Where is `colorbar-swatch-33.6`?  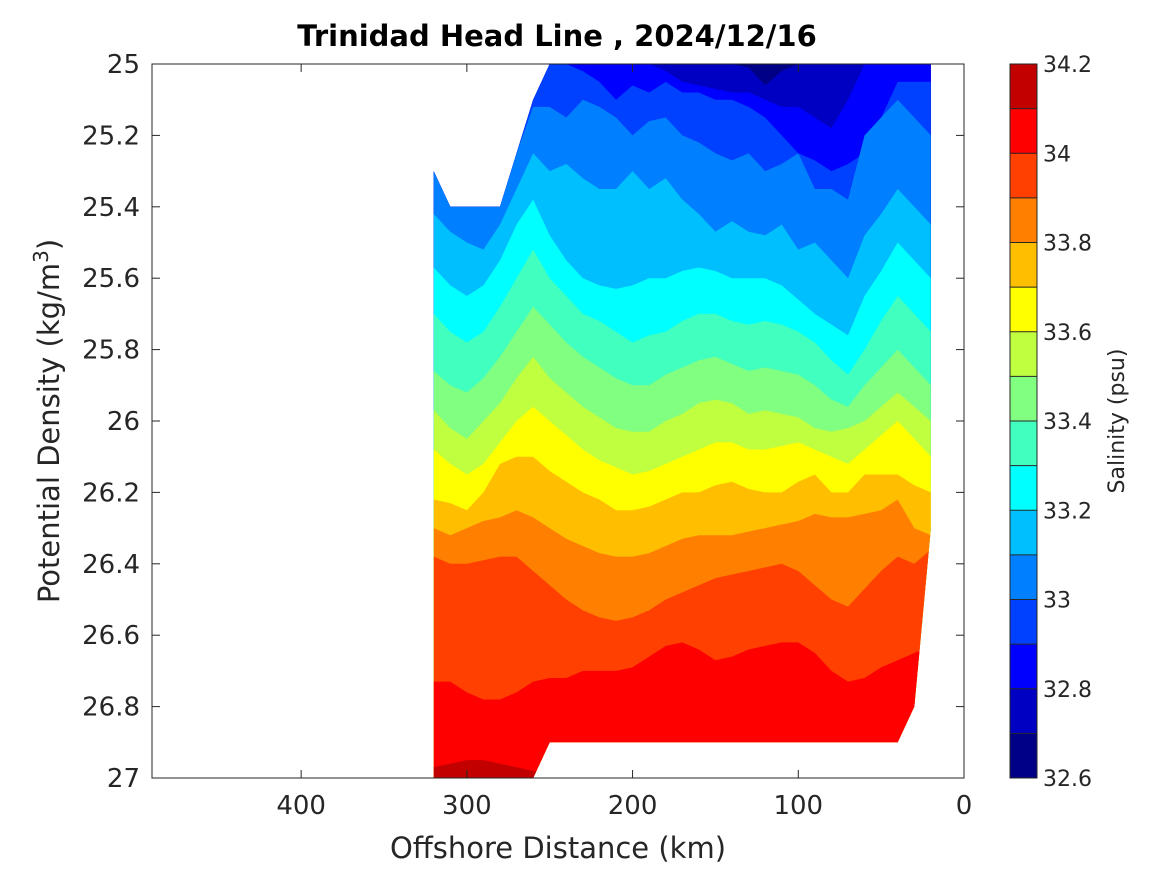
colorbar-swatch-33.6 is located at coordinates (1023, 310).